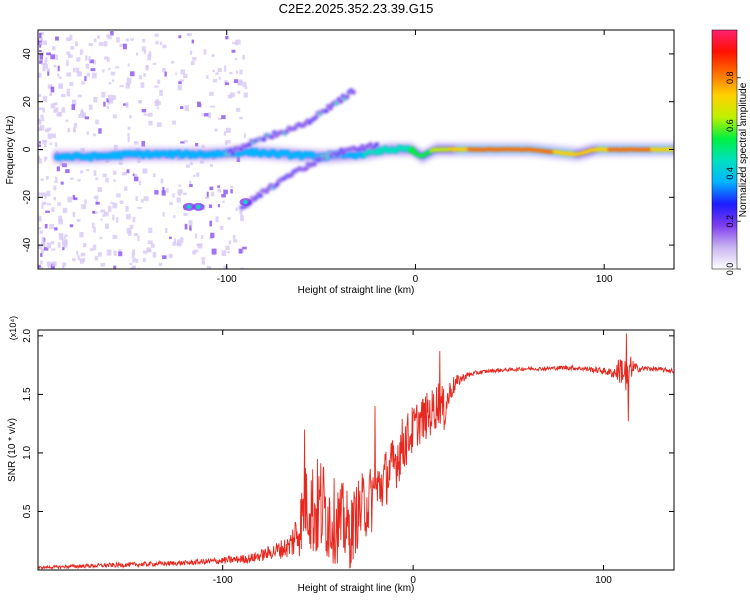 This screenshot has width=750, height=600. Describe the element at coordinates (27, 149) in the screenshot. I see `y-tick-label: 0` at that location.